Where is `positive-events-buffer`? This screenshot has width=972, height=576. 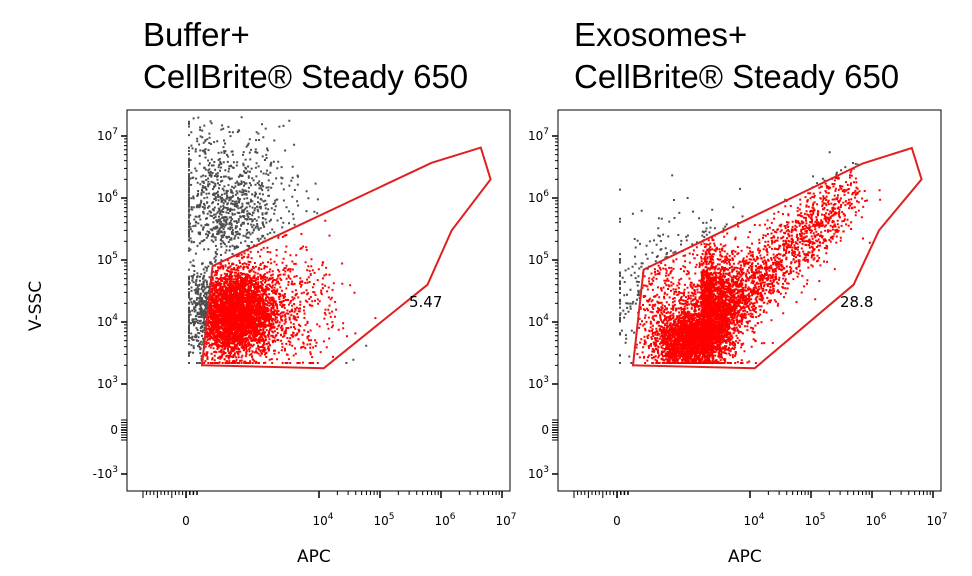
positive-events-buffer is located at coordinates (290, 291).